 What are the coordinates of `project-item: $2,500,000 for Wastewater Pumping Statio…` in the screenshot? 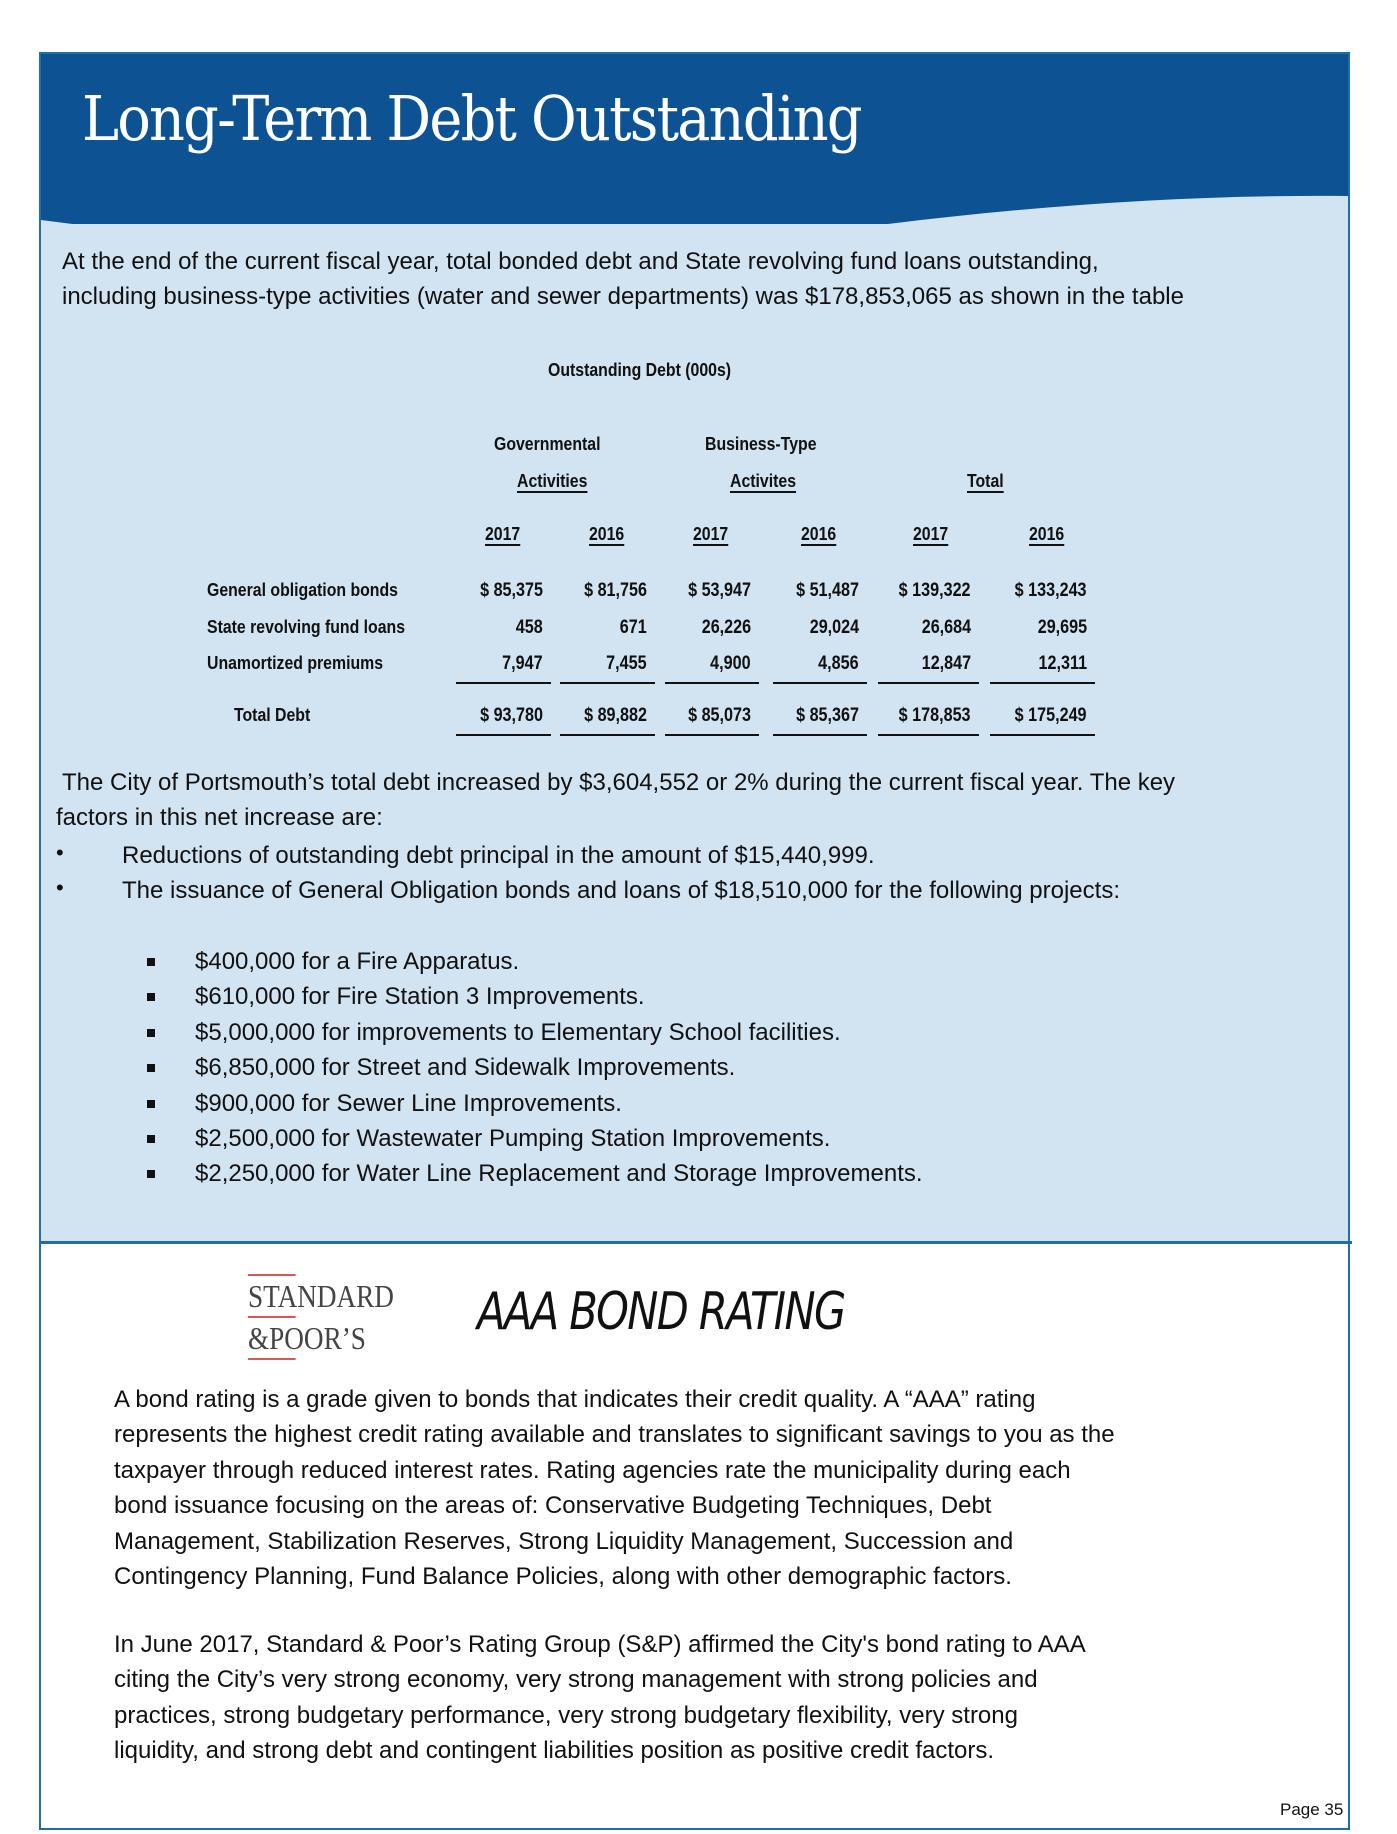 It's located at (513, 1138).